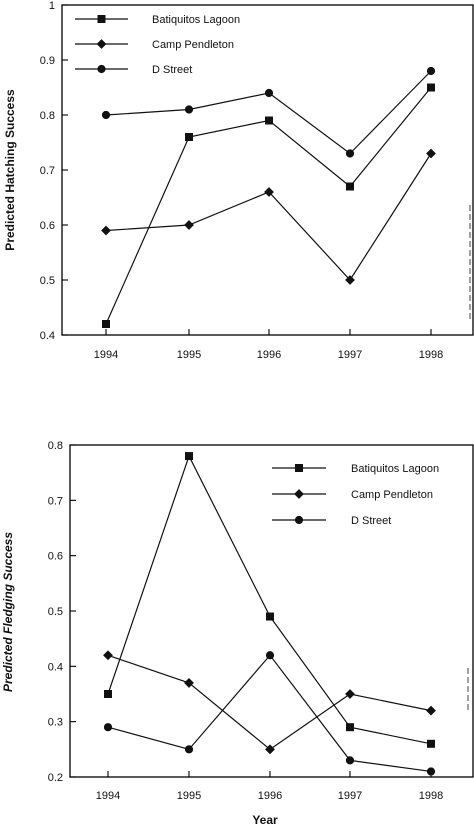 This screenshot has height=828, width=474. I want to click on y-tick-label: 1, so click(52, 6).